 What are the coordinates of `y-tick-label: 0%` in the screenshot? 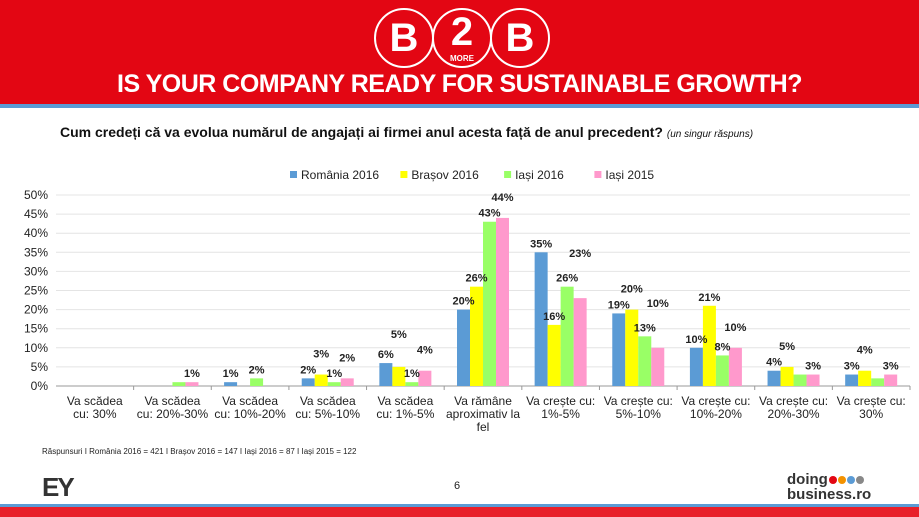 It's located at (40, 386).